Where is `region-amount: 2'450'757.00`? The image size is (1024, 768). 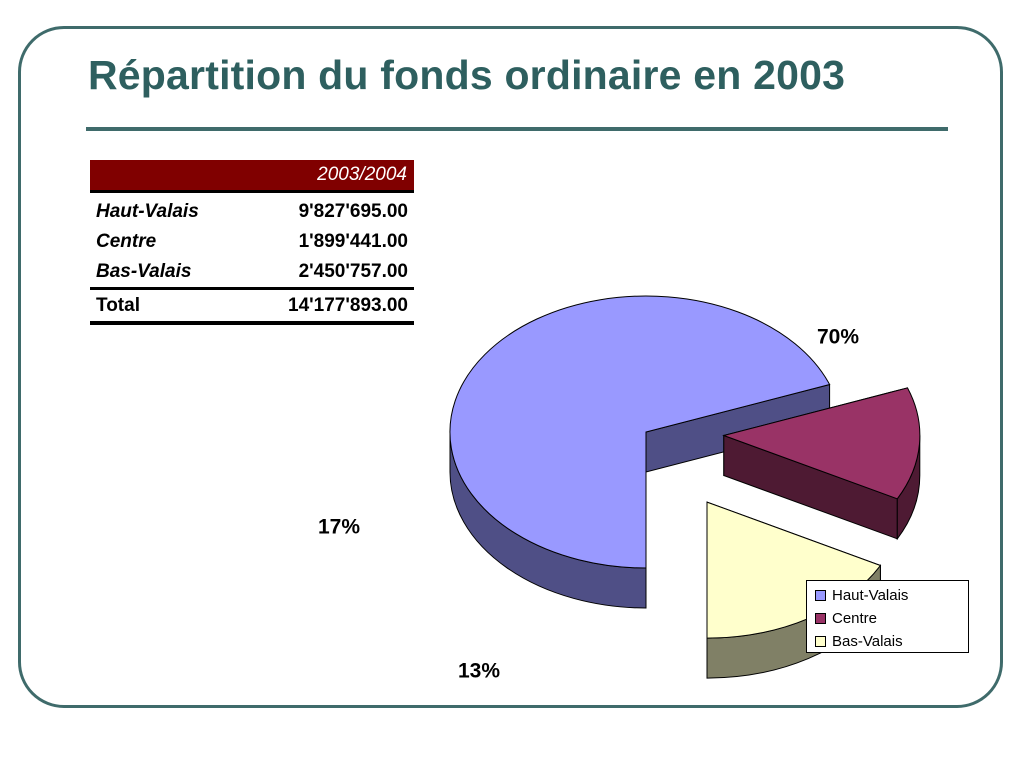
region-amount: 2'450'757.00 is located at coordinates (353, 271).